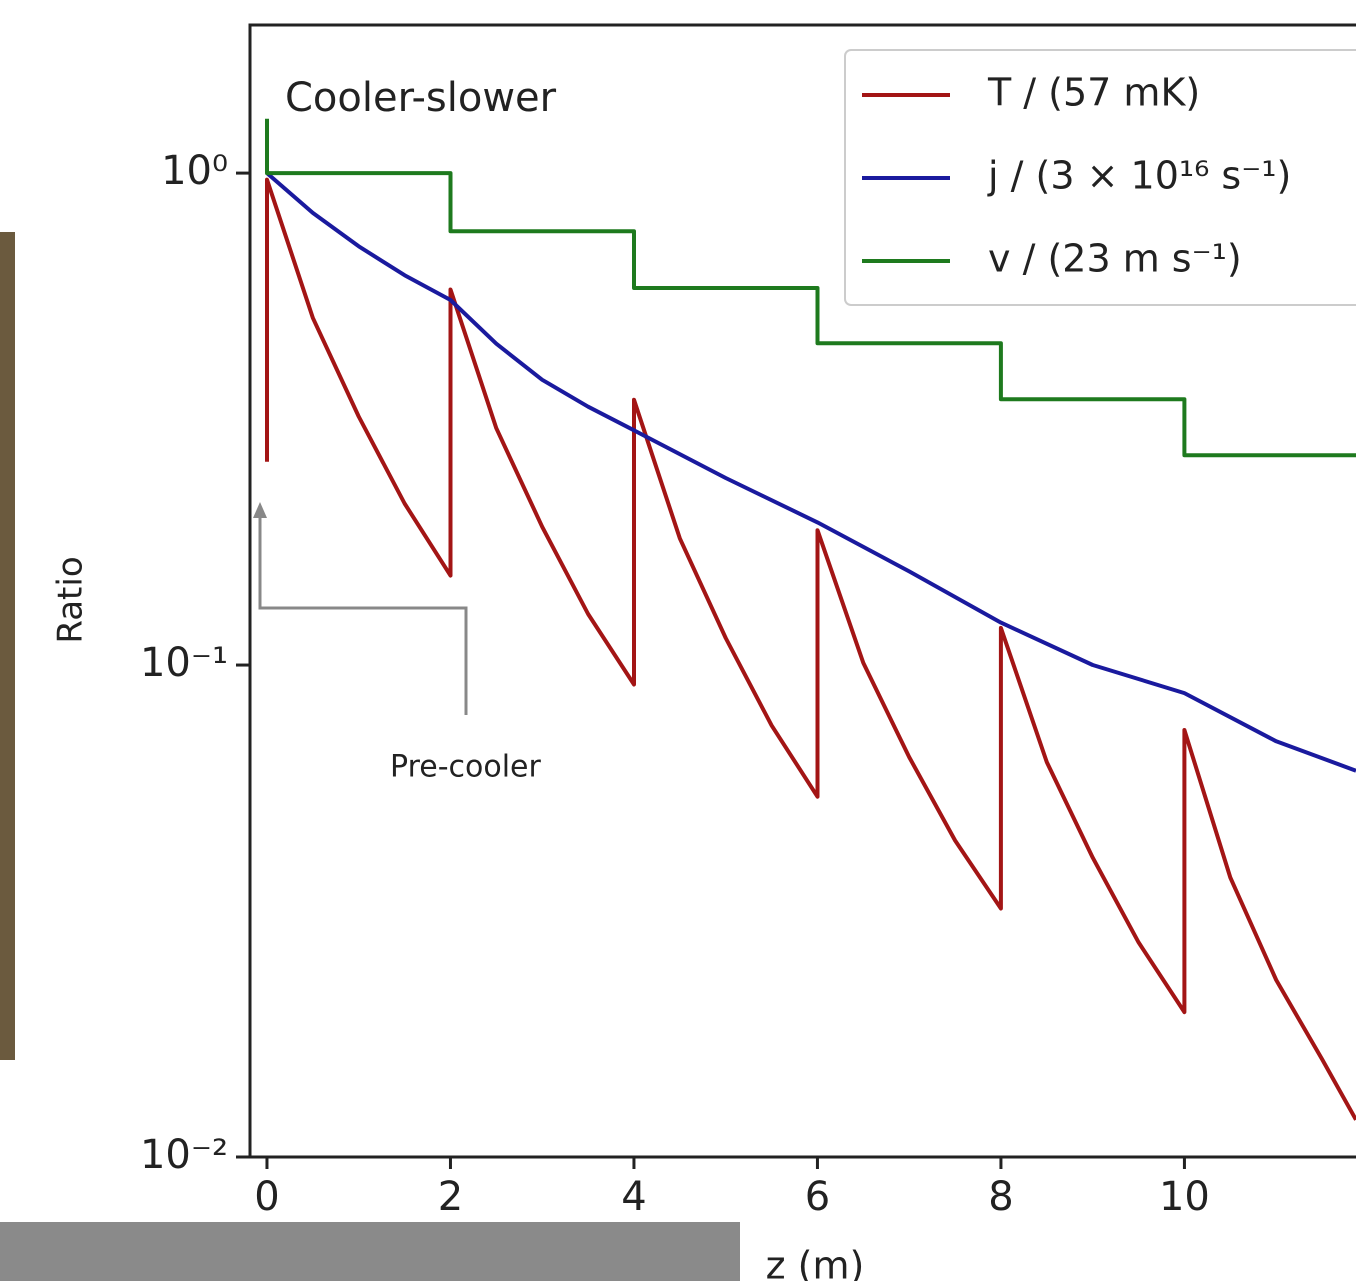 Image resolution: width=1356 pixels, height=1281 pixels. Describe the element at coordinates (421, 98) in the screenshot. I see `annotation: Cooler-slower` at that location.